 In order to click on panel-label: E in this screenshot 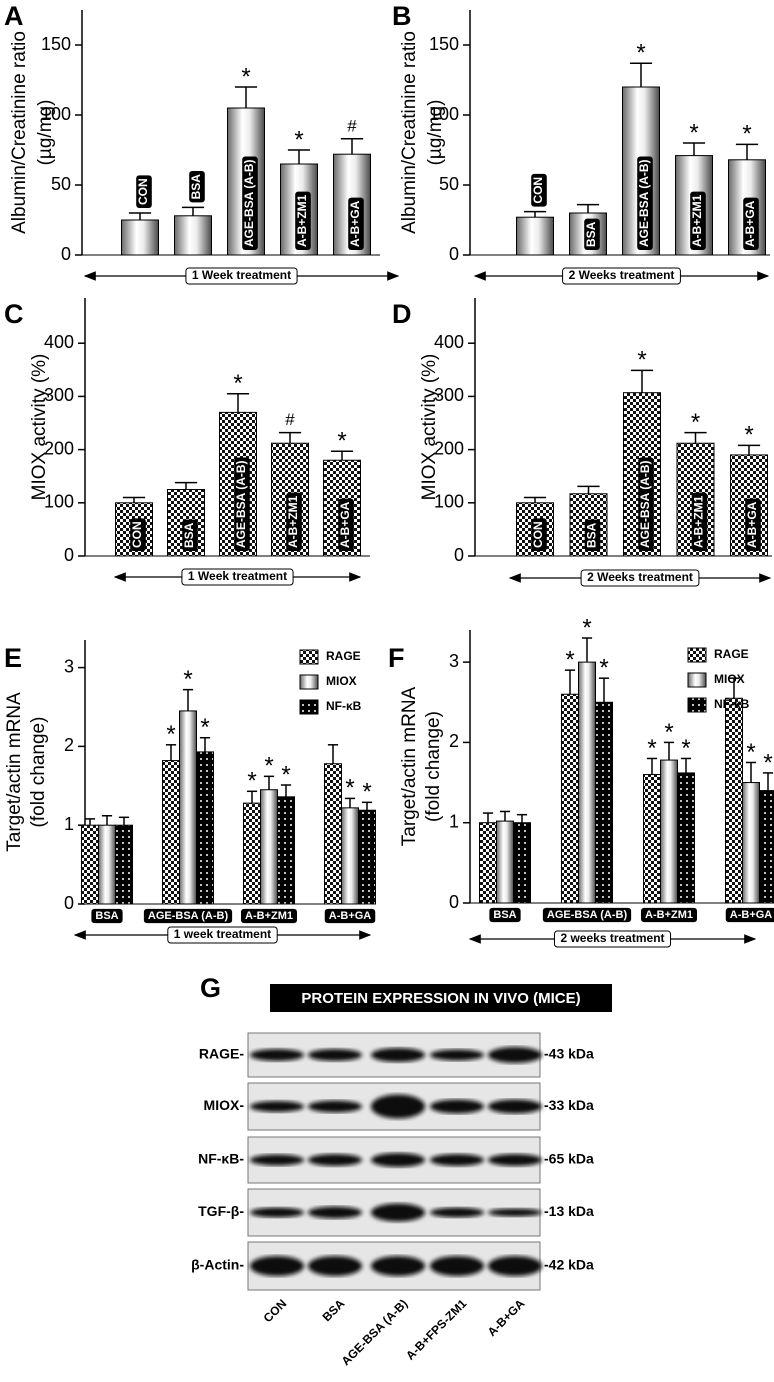, I will do `click(13, 658)`.